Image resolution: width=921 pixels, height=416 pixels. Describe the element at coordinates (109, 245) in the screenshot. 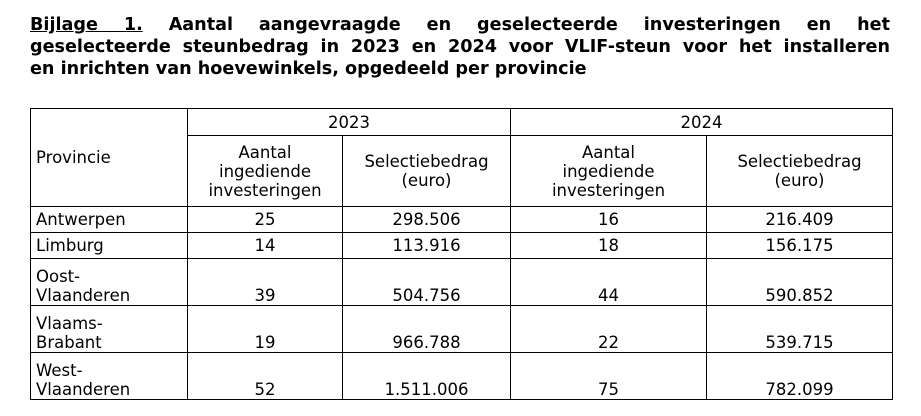

I see `province-name: Limburg` at that location.